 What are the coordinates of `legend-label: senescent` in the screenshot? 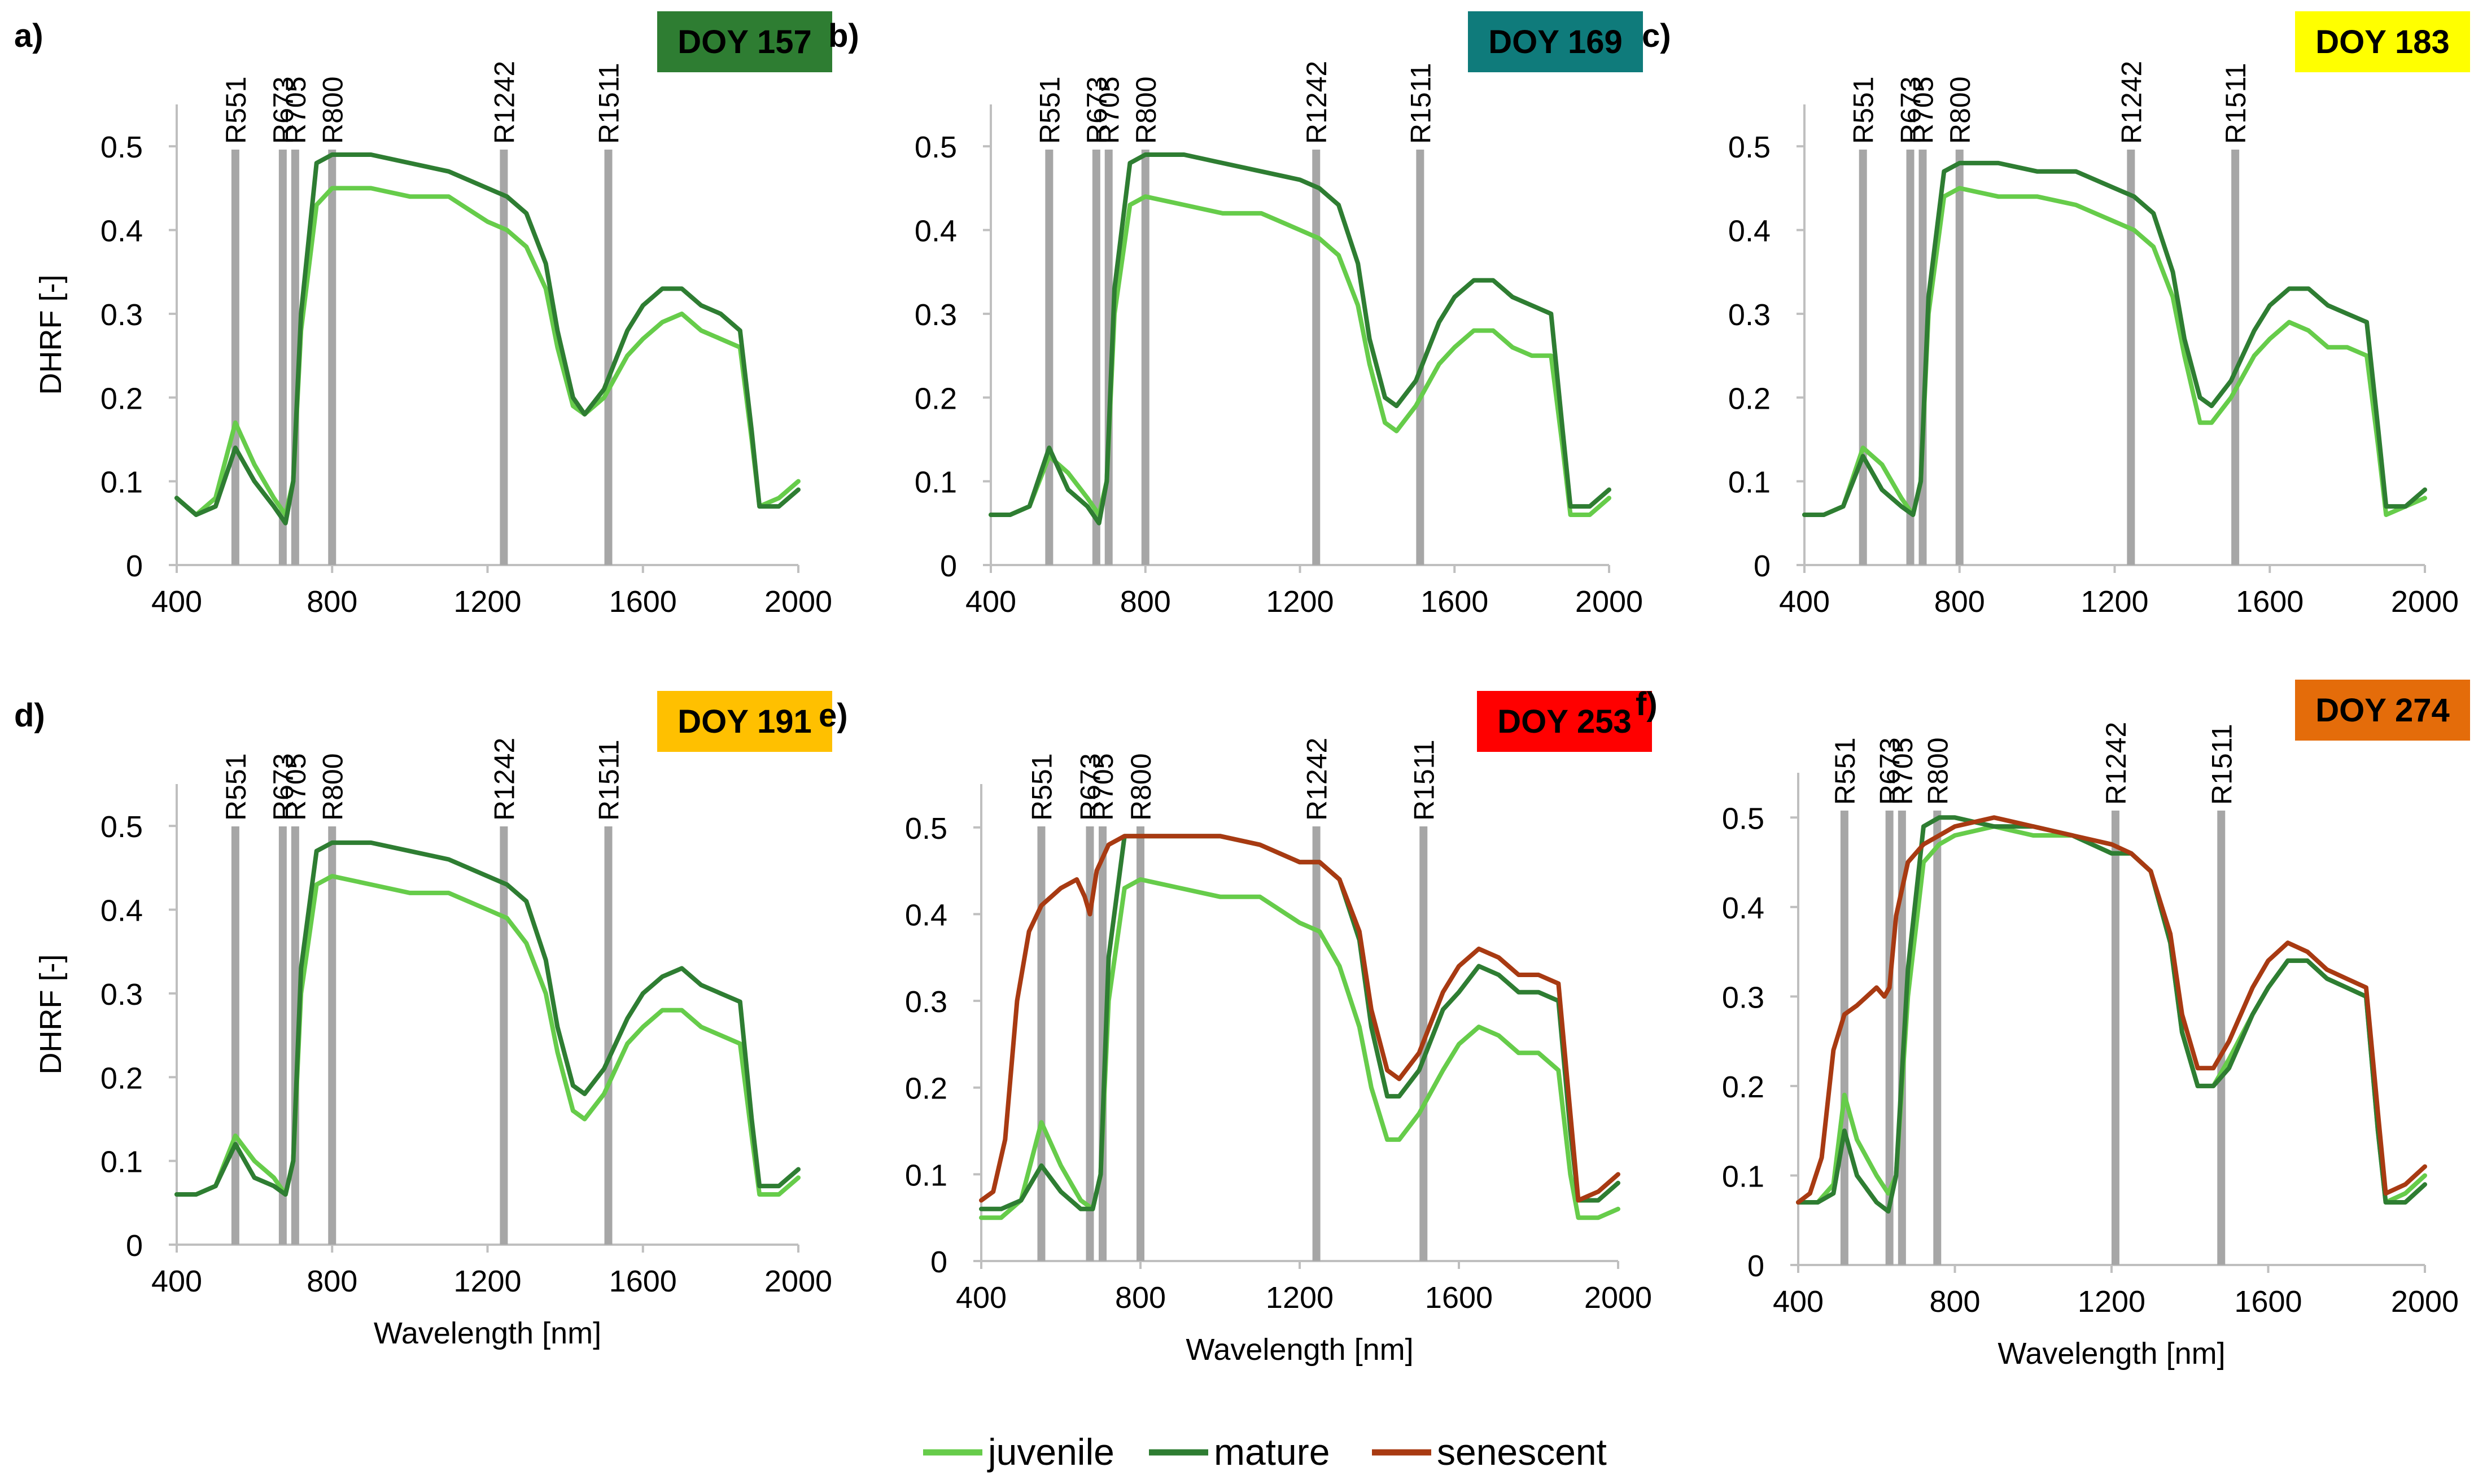 It's located at (1522, 1452).